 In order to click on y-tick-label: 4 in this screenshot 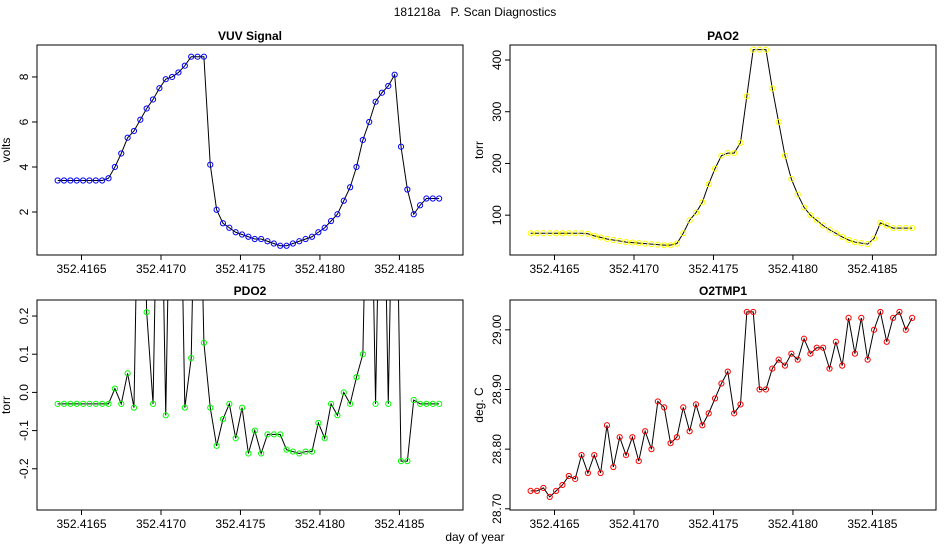, I will do `click(24, 166)`.